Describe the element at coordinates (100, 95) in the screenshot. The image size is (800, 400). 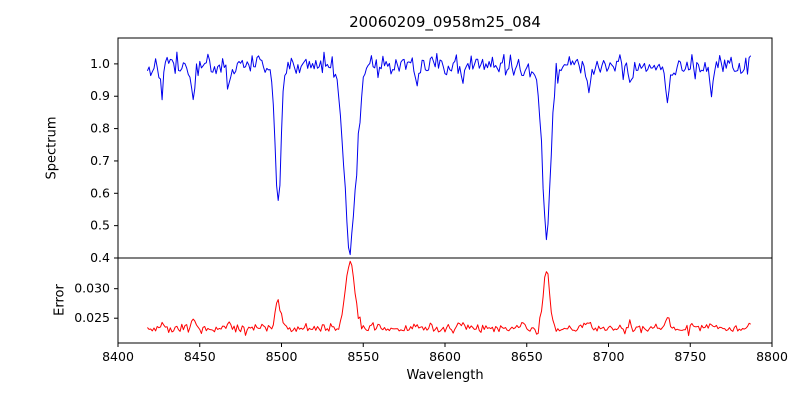
I see `svg-text: 0.9` at that location.